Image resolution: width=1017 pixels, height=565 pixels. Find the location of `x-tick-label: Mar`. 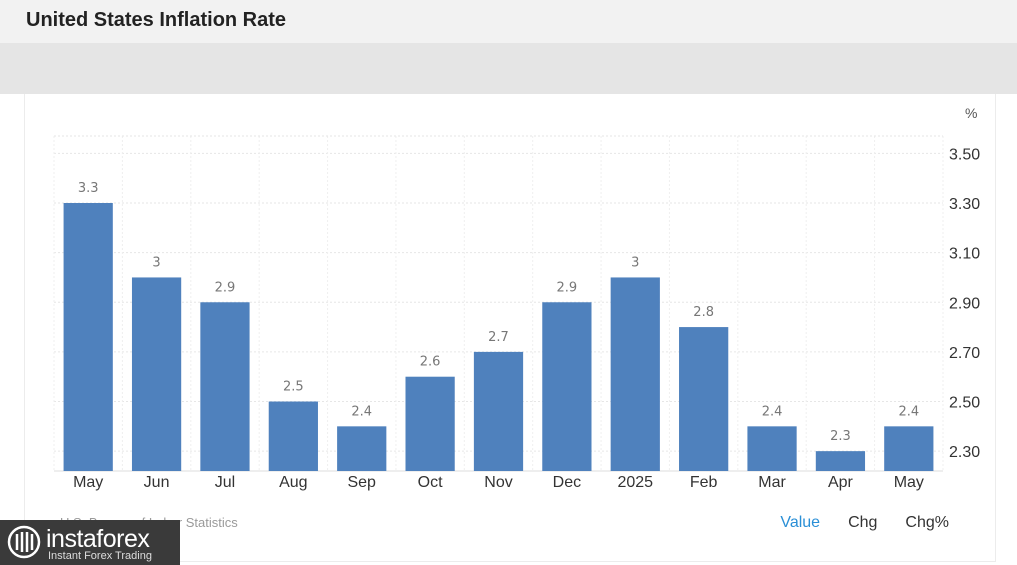

x-tick-label: Mar is located at coordinates (772, 482).